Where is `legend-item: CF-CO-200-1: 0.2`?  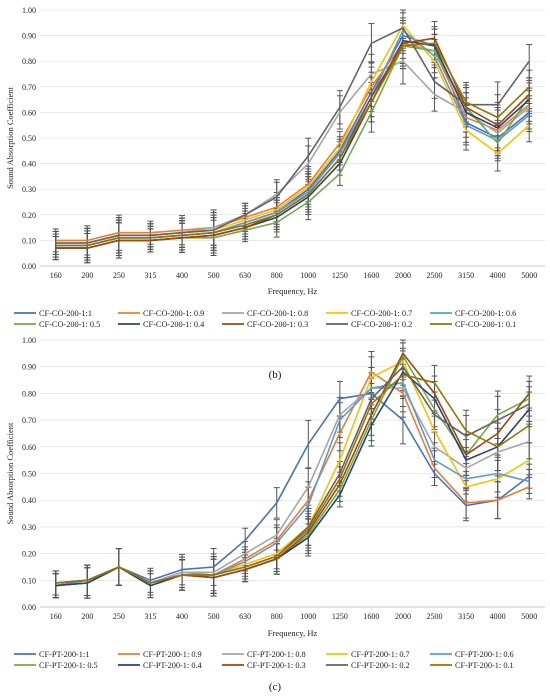 legend-item: CF-CO-200-1: 0.2 is located at coordinates (369, 324).